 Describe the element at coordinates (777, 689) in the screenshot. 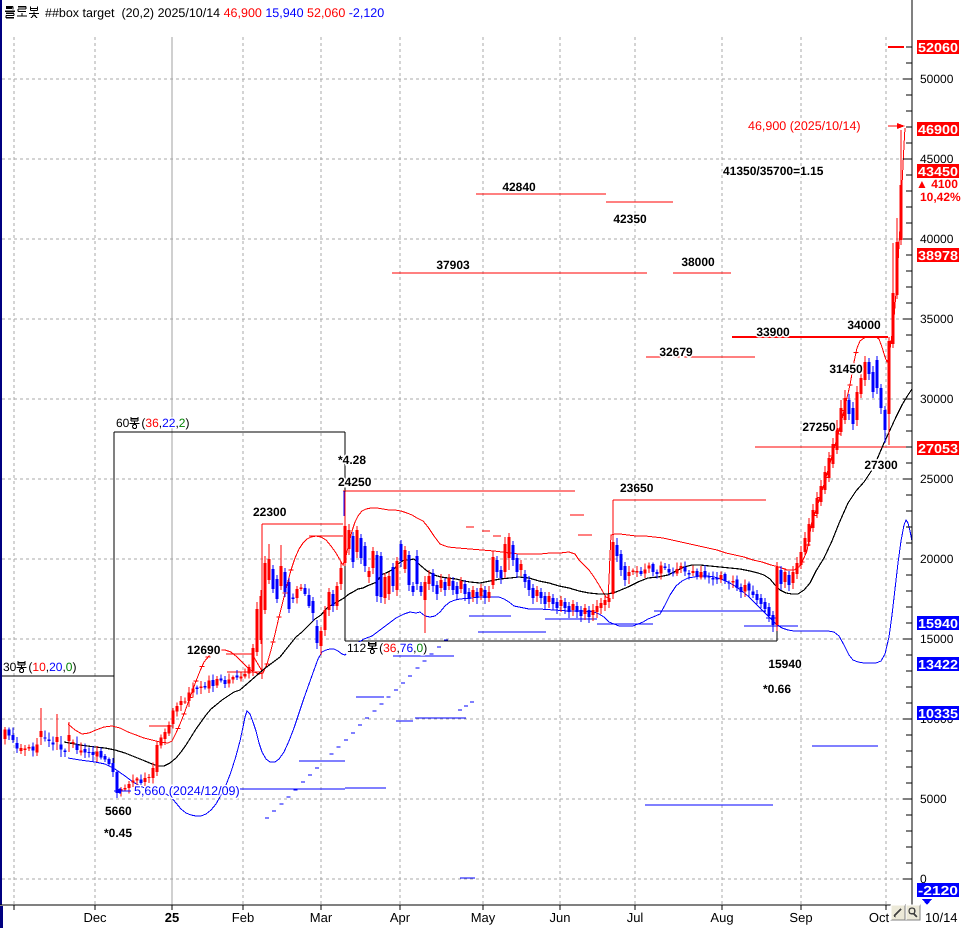

I see `svg-text: *0.66` at that location.